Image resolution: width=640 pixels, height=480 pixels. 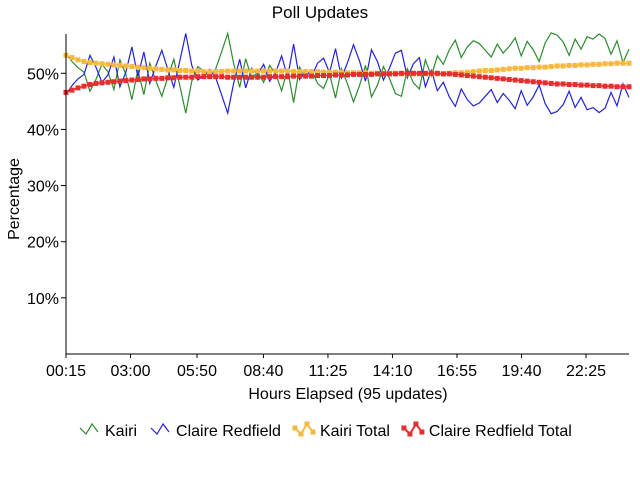 I want to click on x-tick-label: 22:25, so click(x=586, y=371).